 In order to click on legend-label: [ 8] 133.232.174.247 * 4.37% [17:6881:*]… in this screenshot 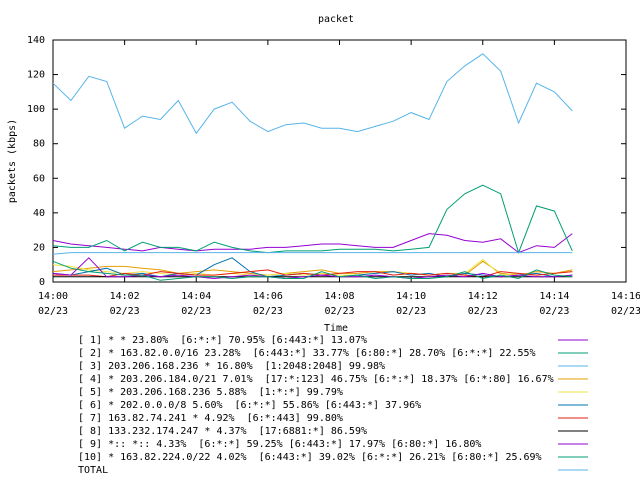, I will do `click(222, 431)`.